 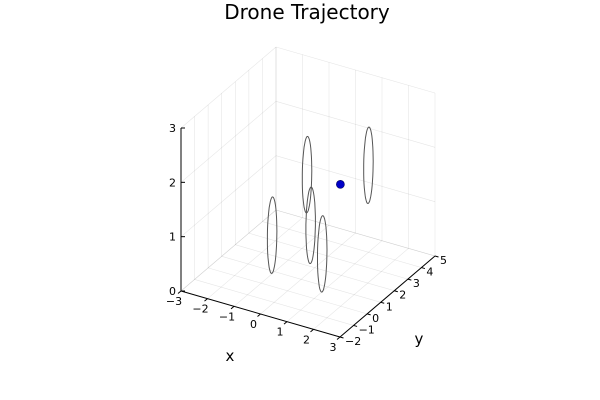 What do you see at coordinates (429, 272) in the screenshot?
I see `y-tick-label: 4` at bounding box center [429, 272].